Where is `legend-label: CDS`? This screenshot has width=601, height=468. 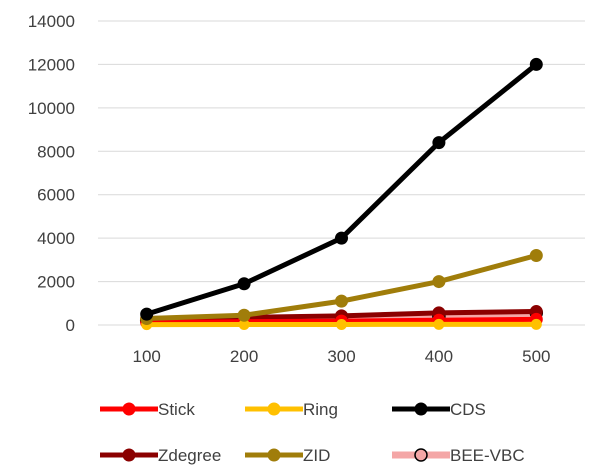 legend-label: CDS is located at coordinates (468, 409).